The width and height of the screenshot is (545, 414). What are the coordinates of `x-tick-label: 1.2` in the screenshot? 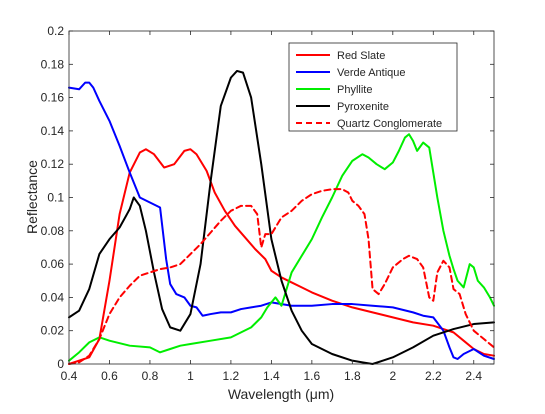 It's located at (231, 376).